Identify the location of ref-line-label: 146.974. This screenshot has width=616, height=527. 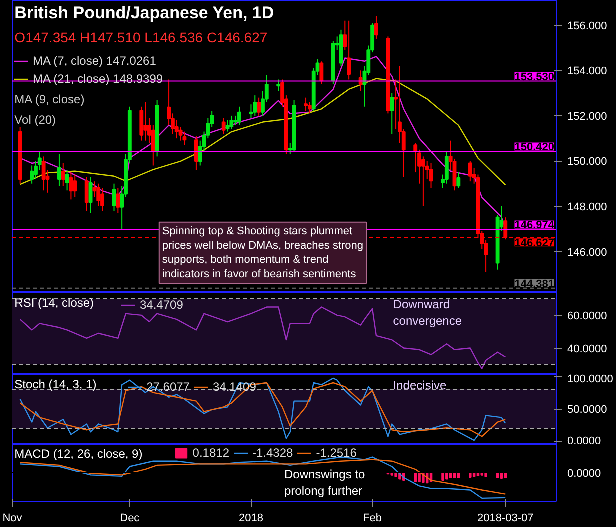
(535, 226).